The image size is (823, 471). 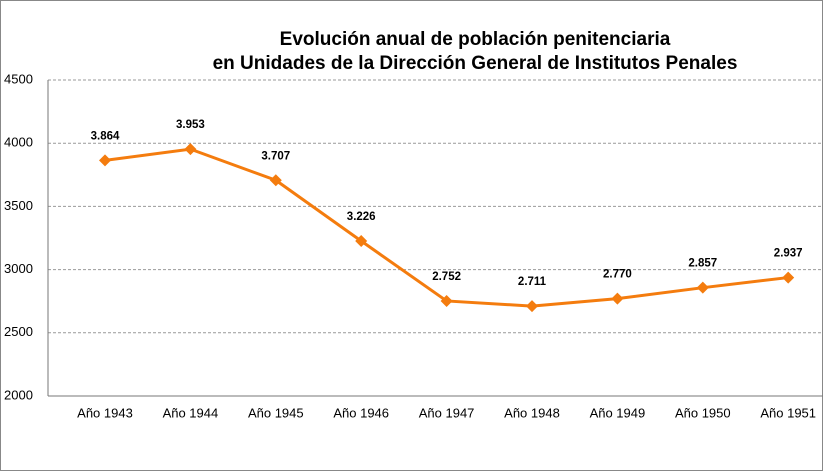 What do you see at coordinates (18, 205) in the screenshot?
I see `y-tick-label: 3500` at bounding box center [18, 205].